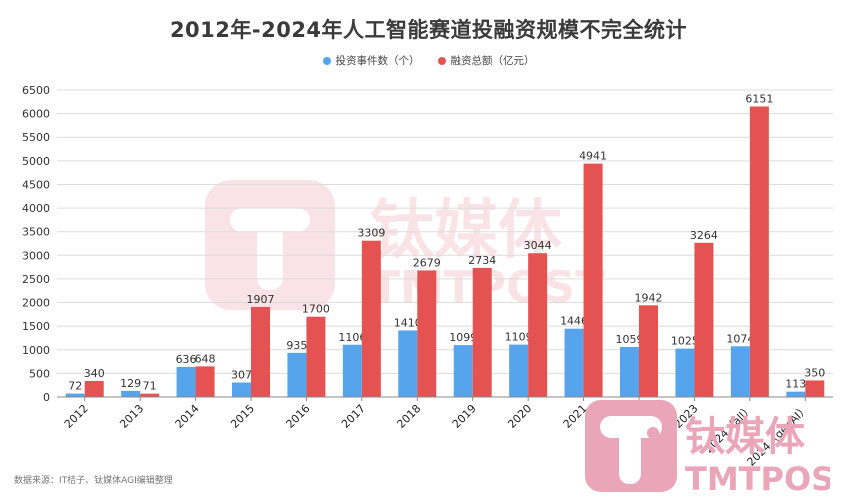  I want to click on x-tick-label: 2022, so click(630, 416).